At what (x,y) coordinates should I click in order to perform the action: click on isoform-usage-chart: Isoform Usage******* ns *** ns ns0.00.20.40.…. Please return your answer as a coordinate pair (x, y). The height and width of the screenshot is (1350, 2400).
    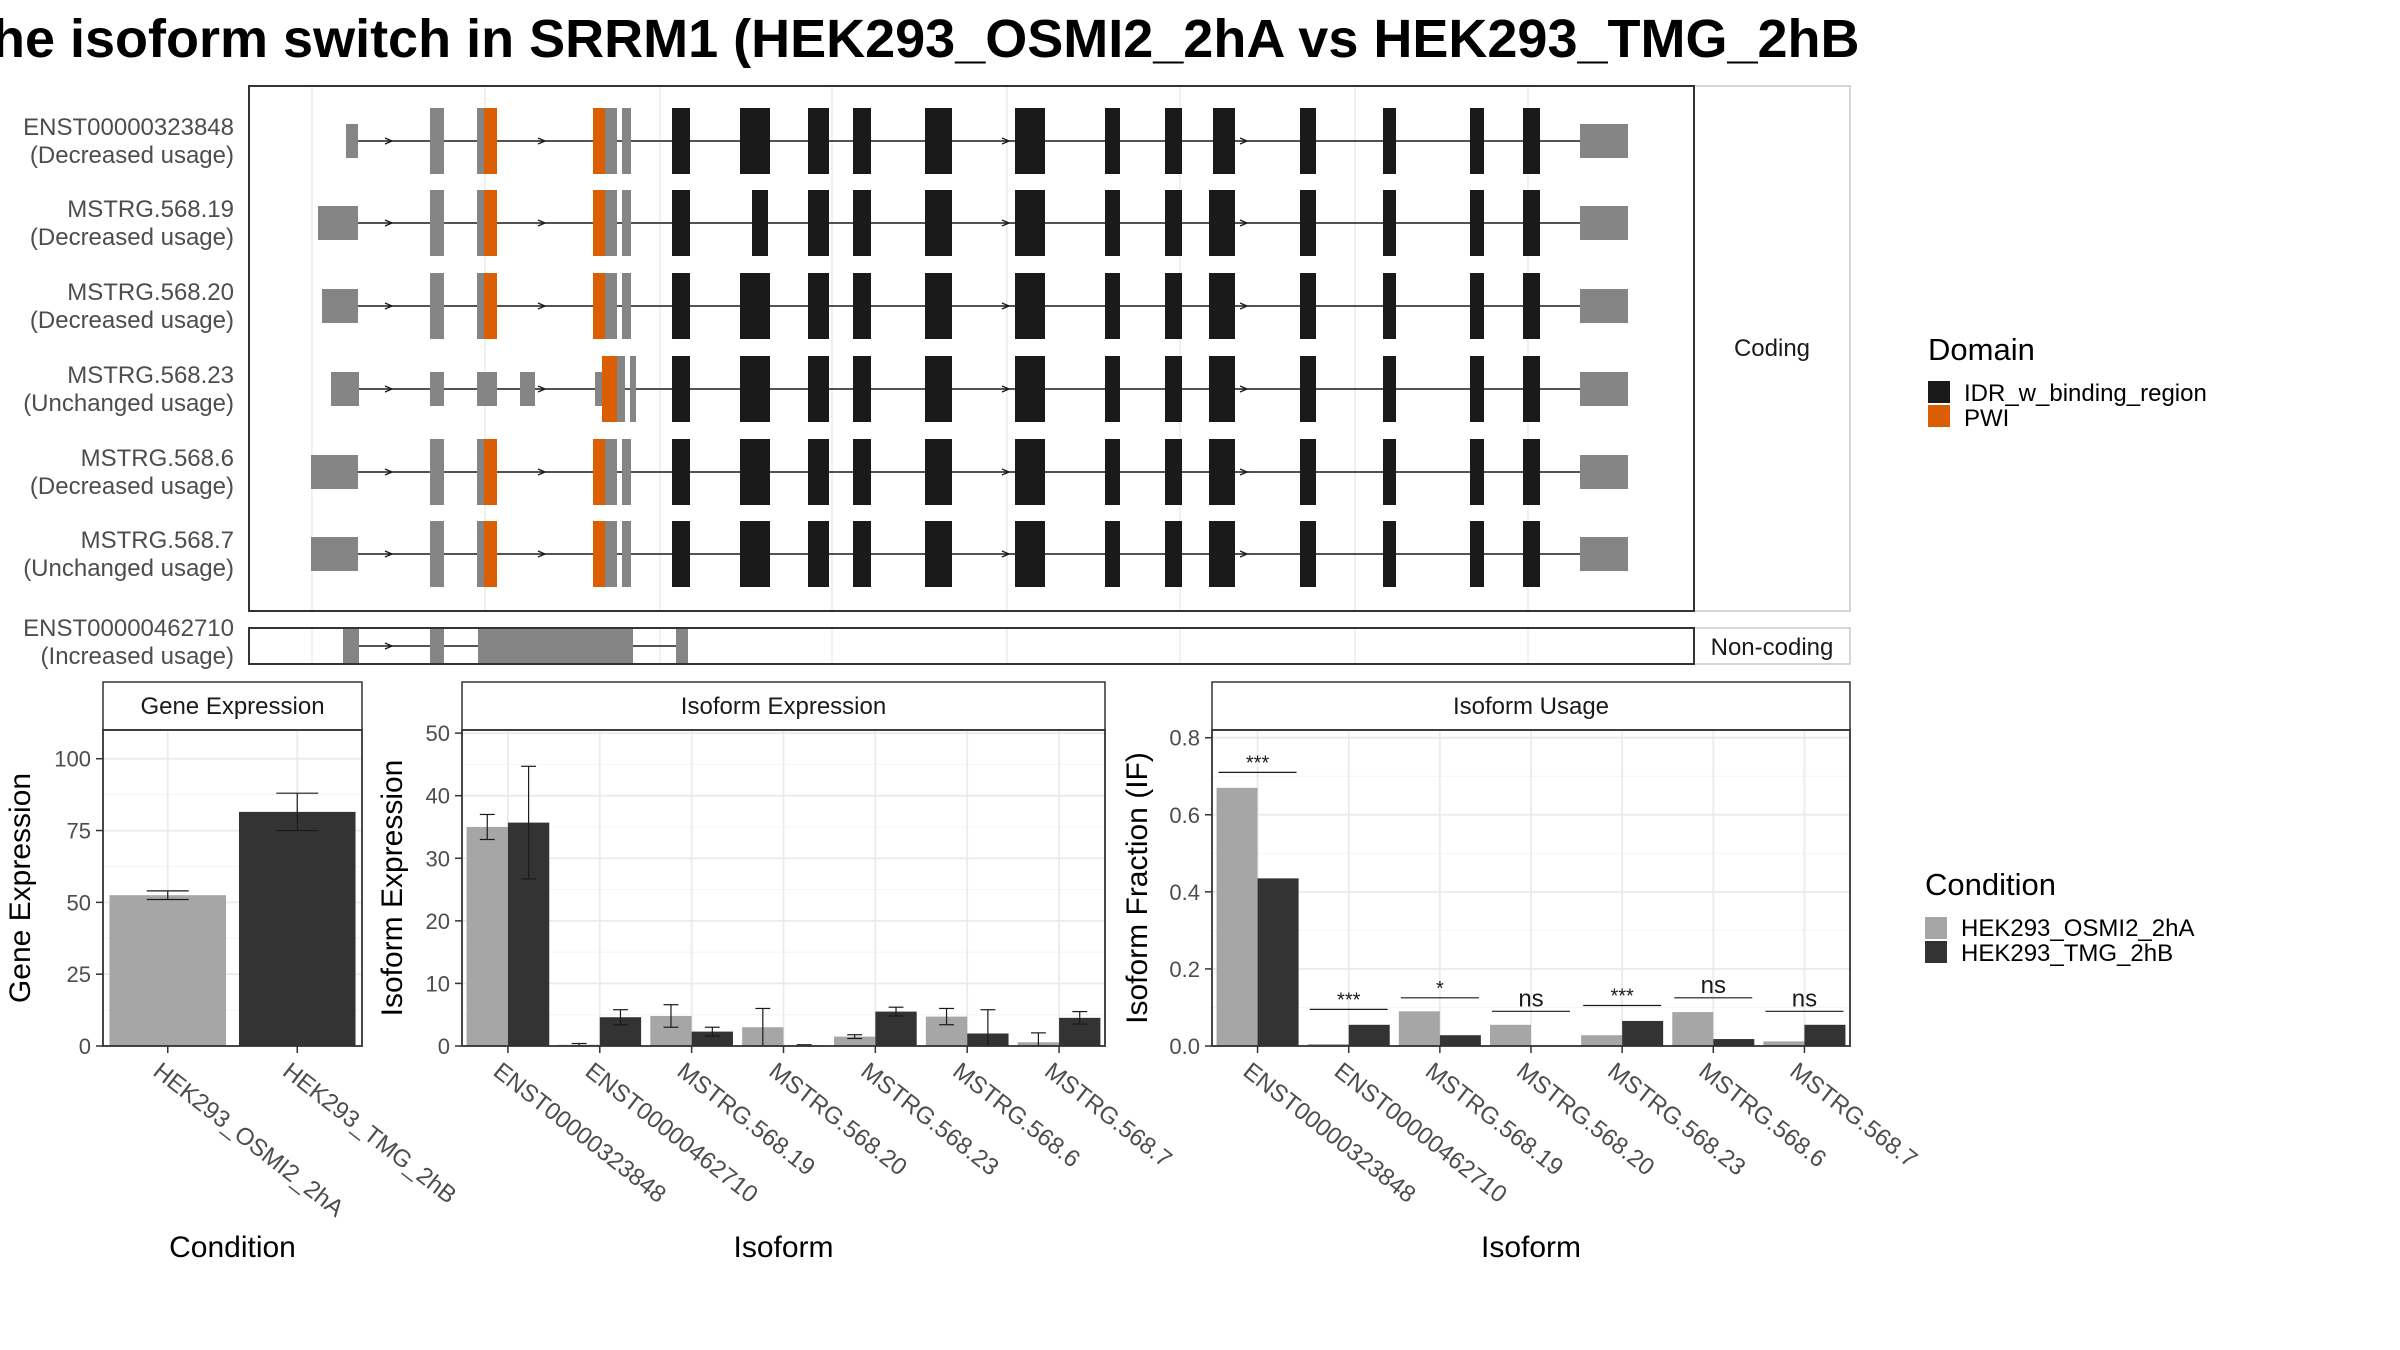
    Looking at the image, I should click on (1521, 972).